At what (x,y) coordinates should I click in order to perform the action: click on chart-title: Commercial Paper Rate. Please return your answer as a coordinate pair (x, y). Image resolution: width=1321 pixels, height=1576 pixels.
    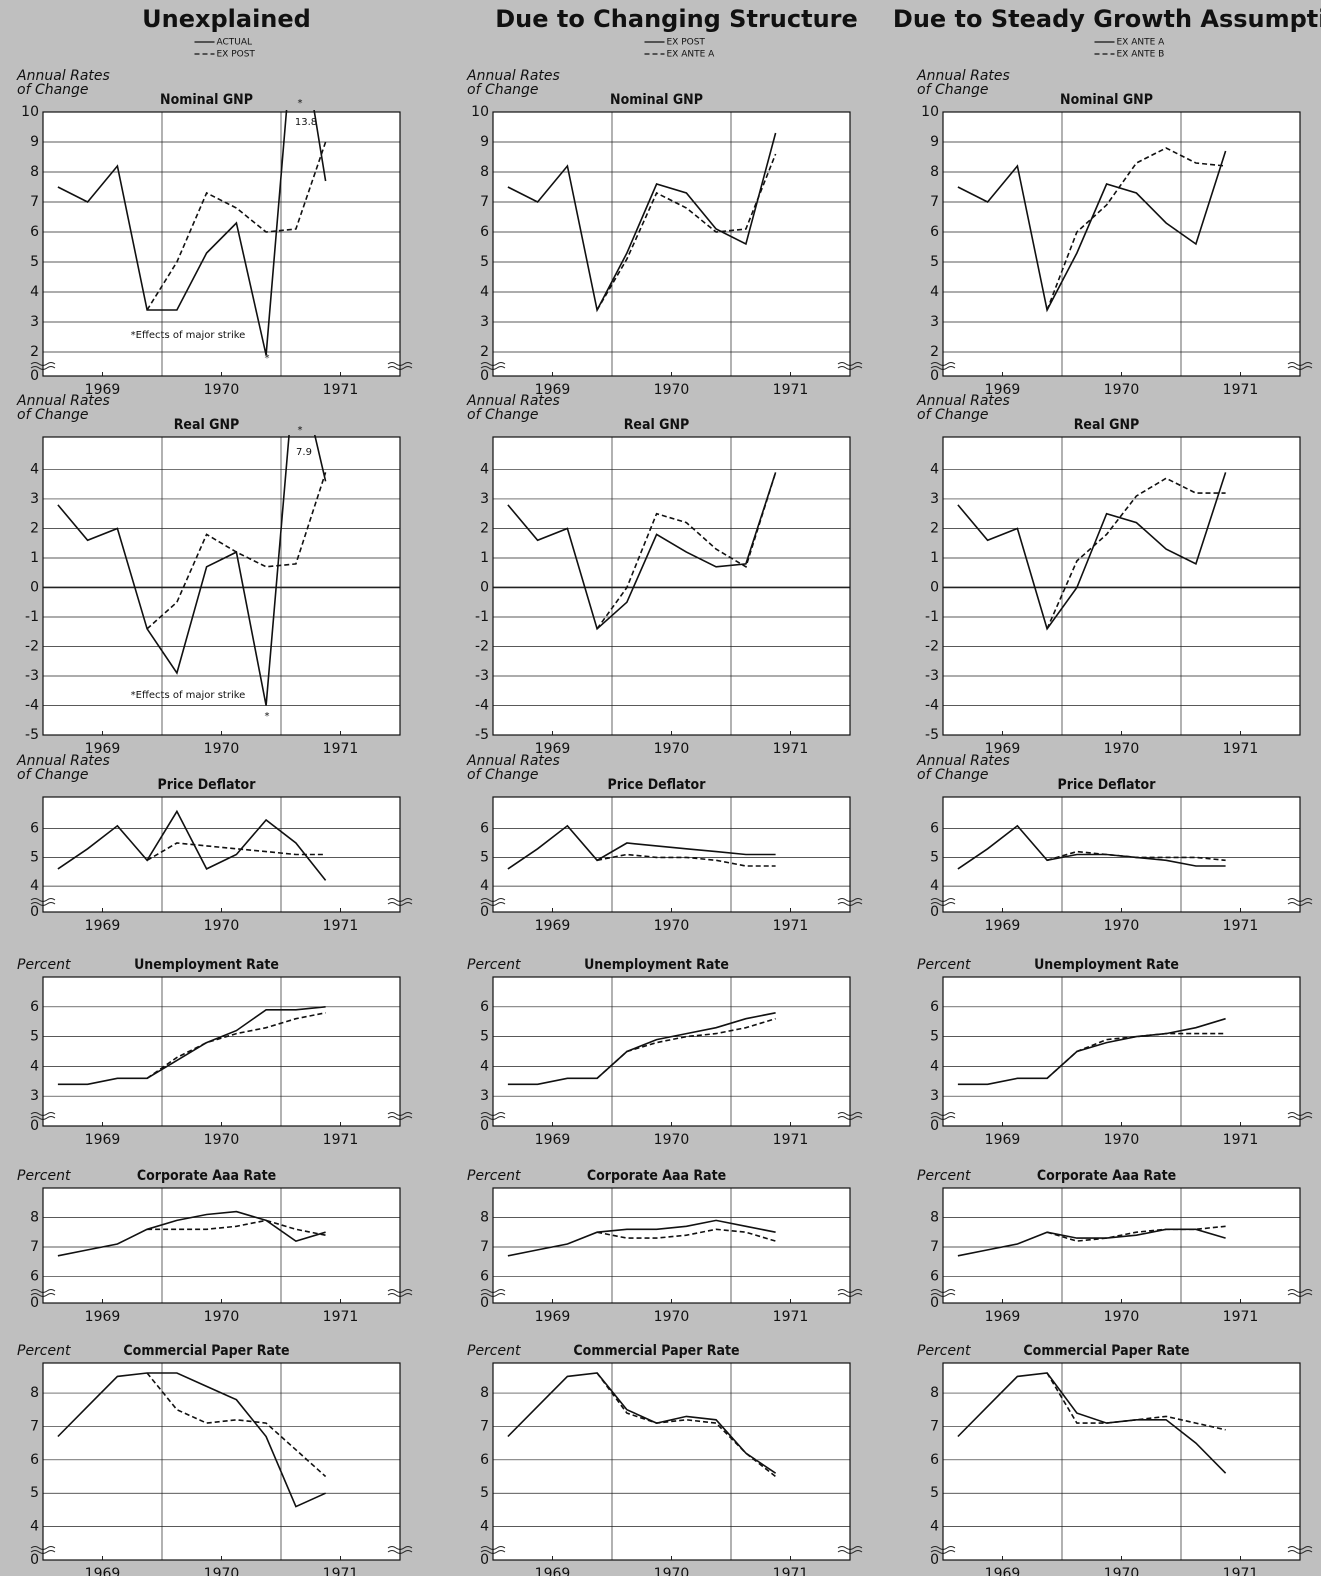
    Looking at the image, I should click on (656, 1351).